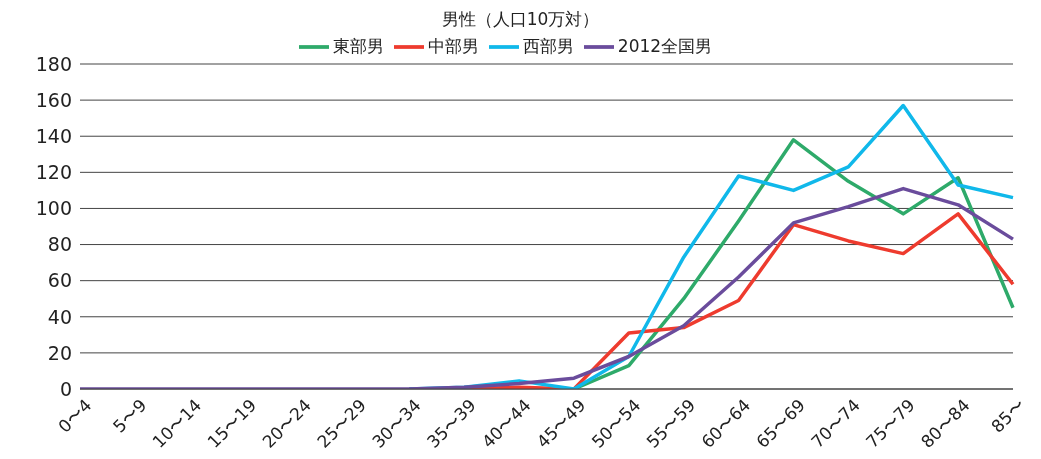  I want to click on chart-title: 男性（人口10万対）, so click(520, 19).